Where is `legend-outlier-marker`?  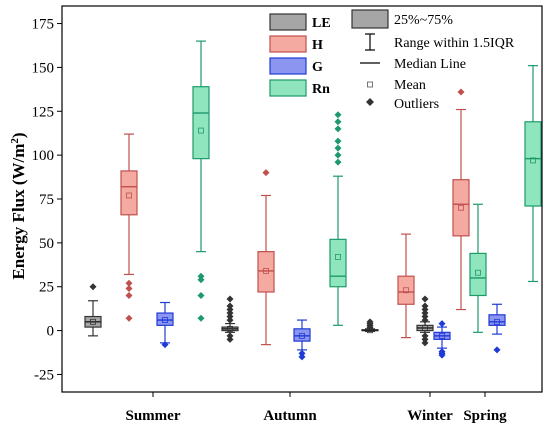 legend-outlier-marker is located at coordinates (370, 102).